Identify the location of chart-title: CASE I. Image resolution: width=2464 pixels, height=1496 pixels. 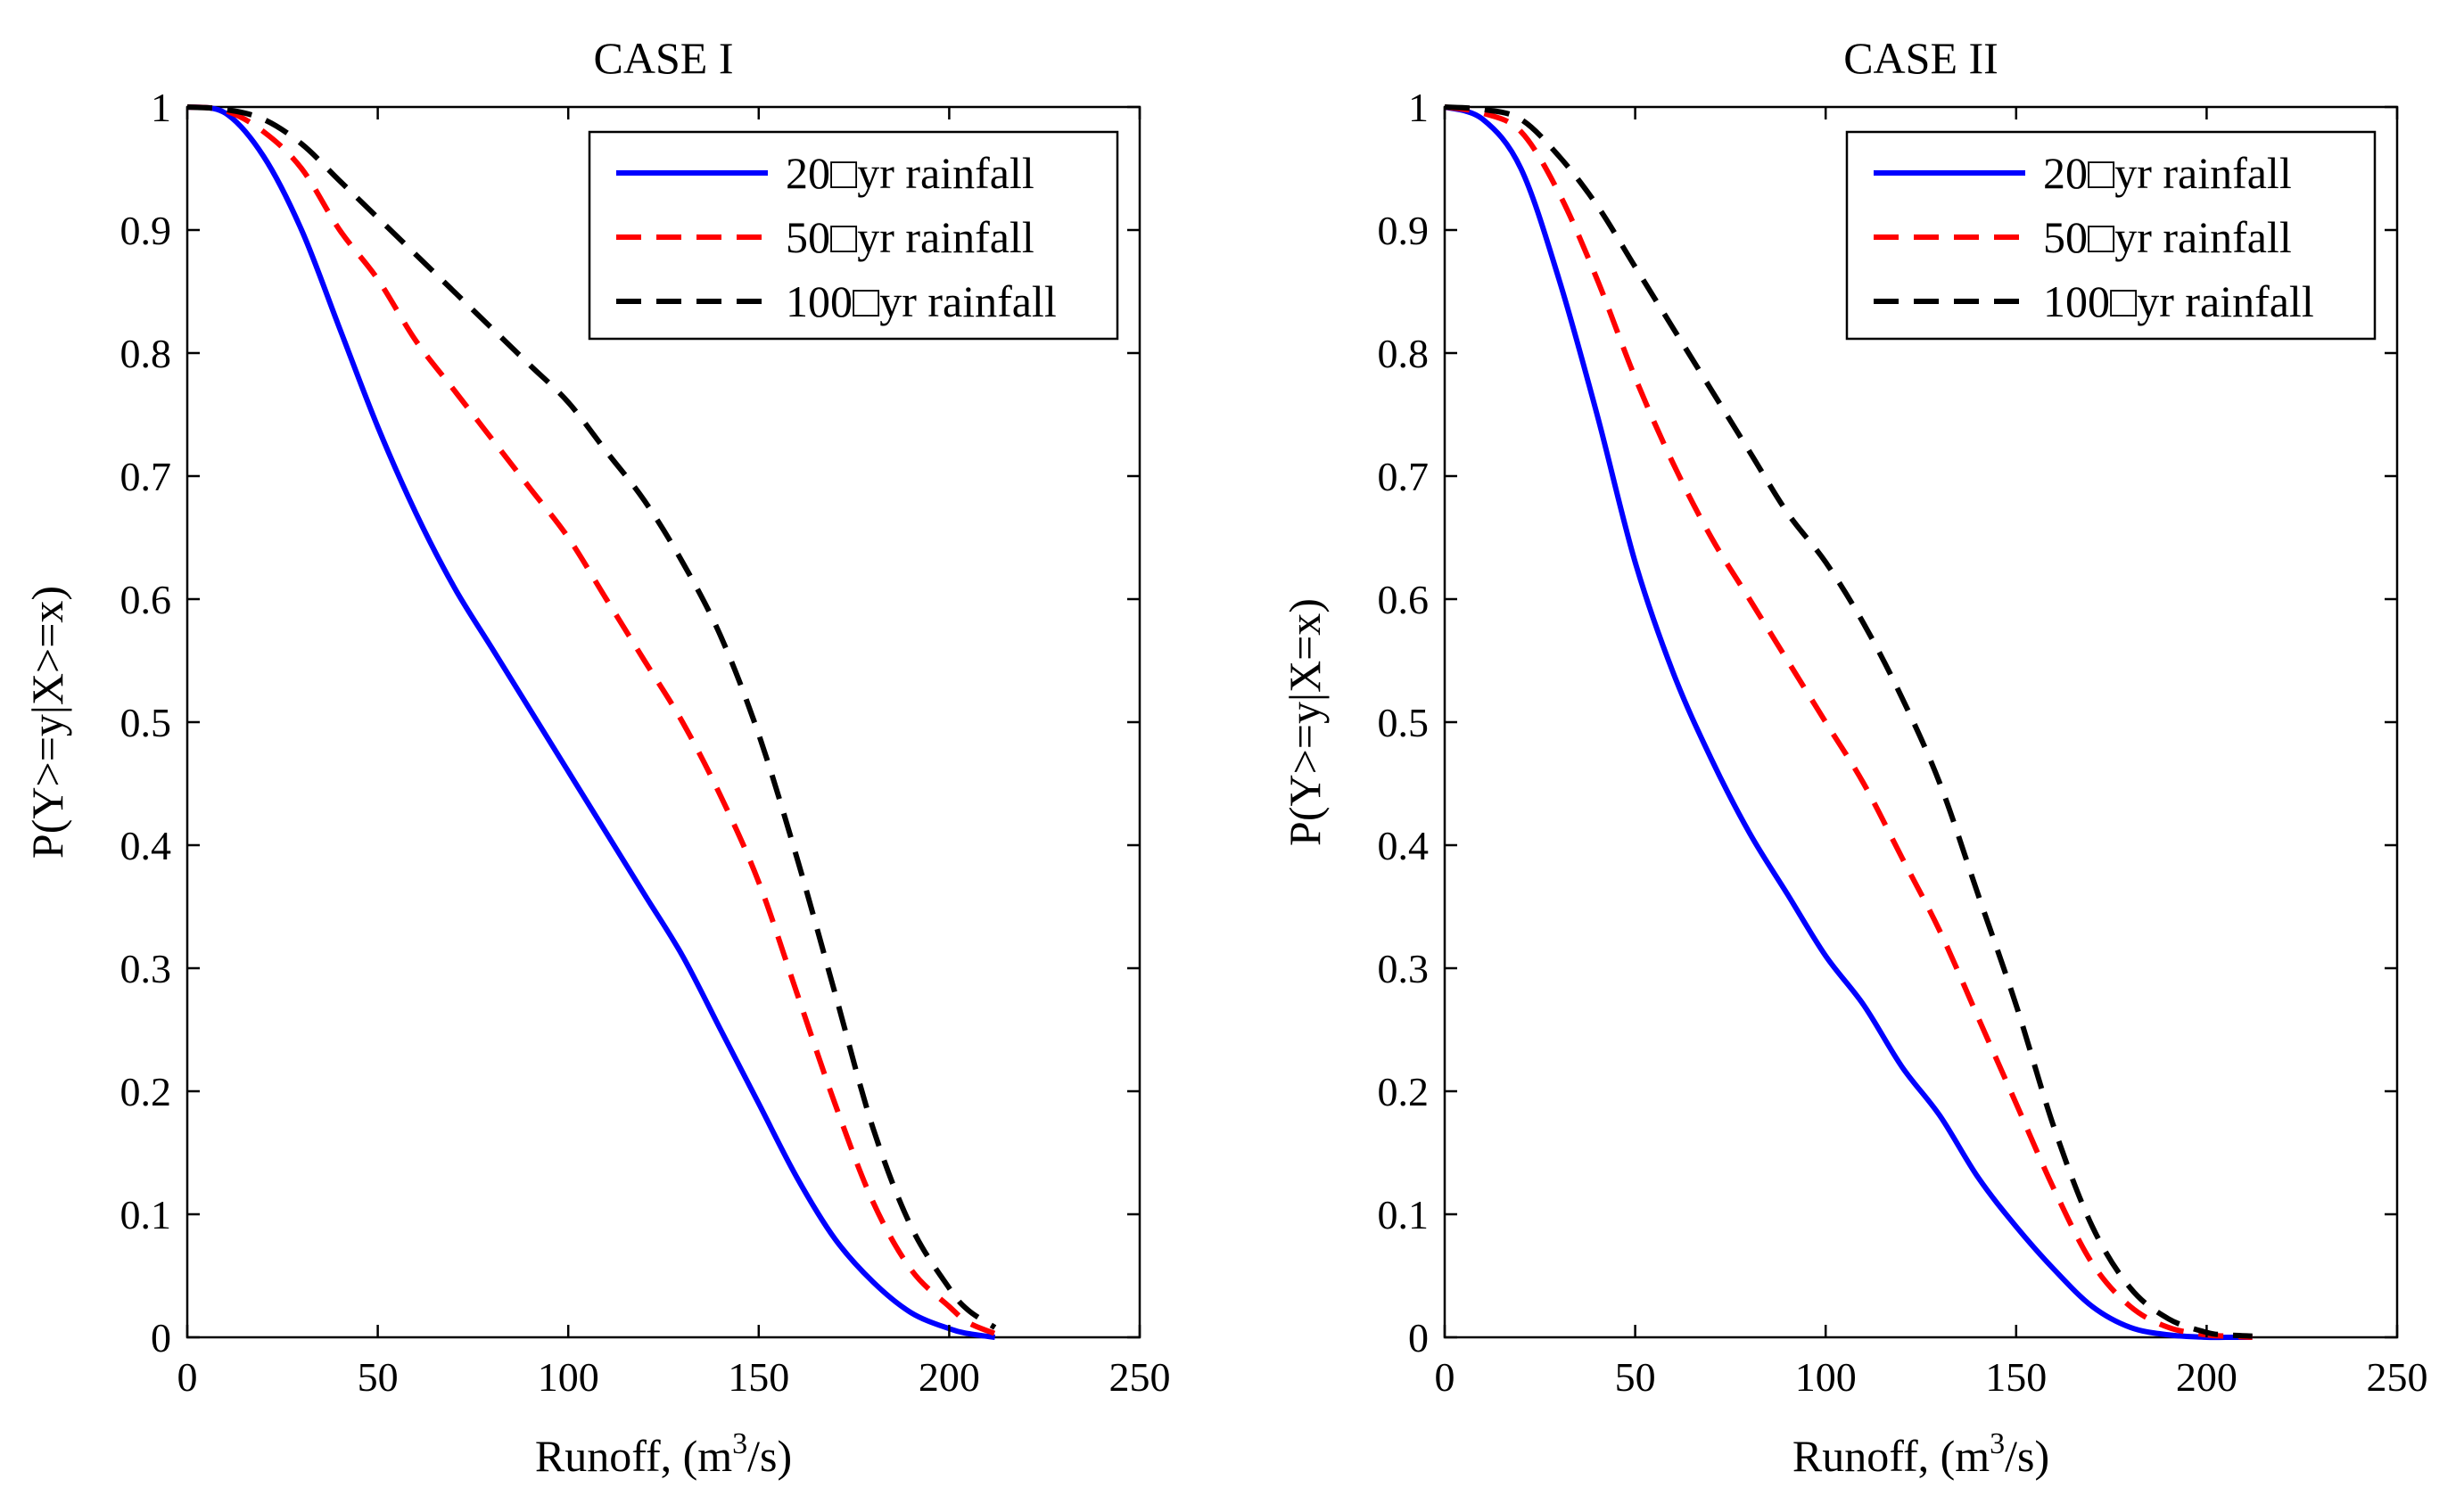
(664, 58).